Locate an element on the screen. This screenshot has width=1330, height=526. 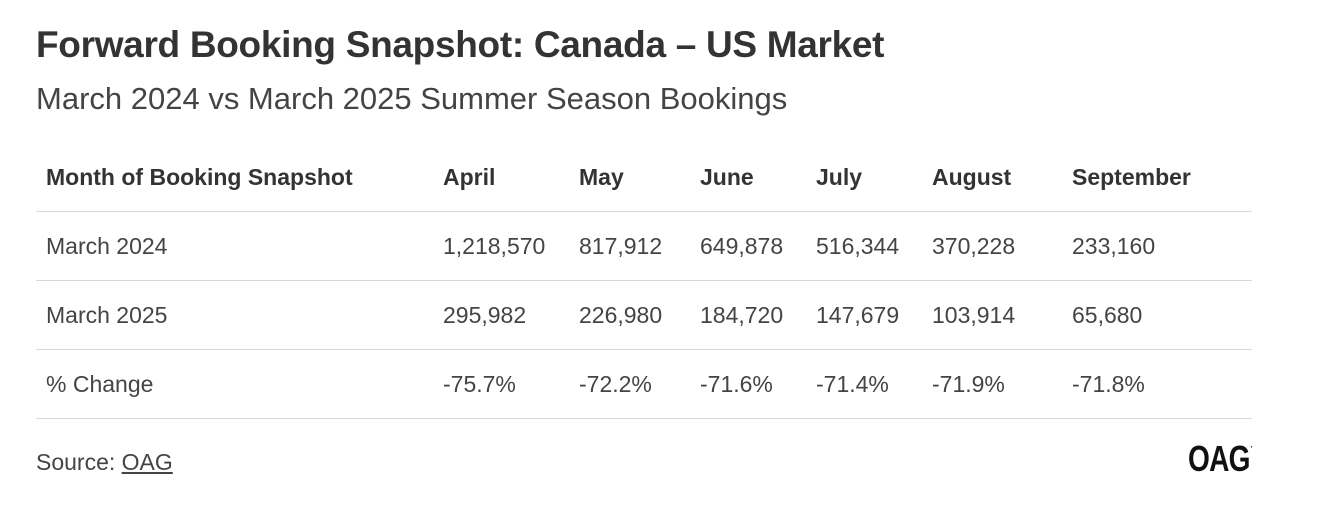
table-cell: 295,982 is located at coordinates (485, 314).